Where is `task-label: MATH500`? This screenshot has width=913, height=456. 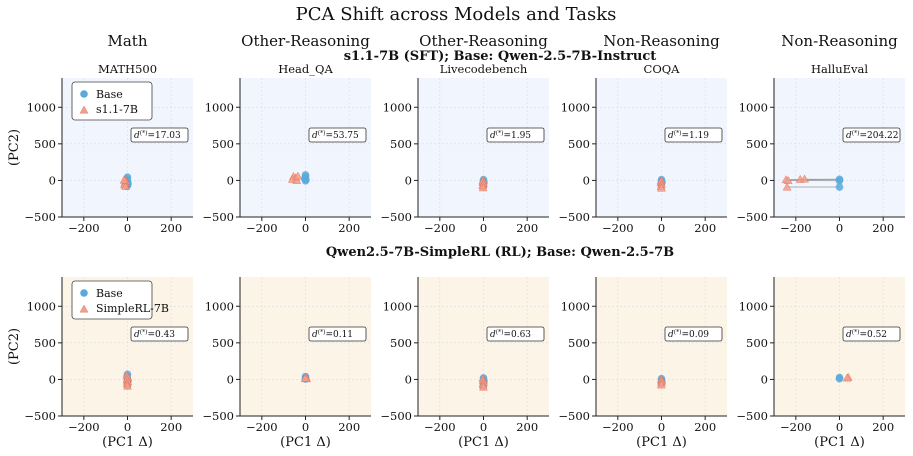
task-label: MATH500 is located at coordinates (127, 69).